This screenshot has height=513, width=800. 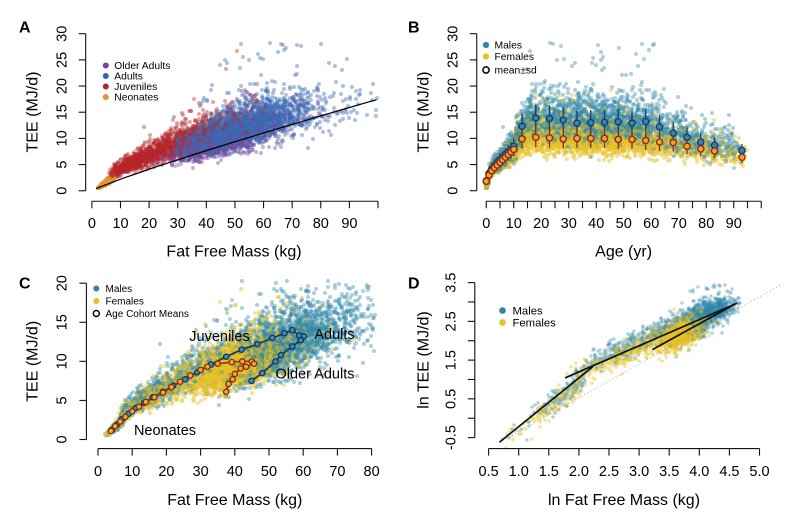 What do you see at coordinates (414, 28) in the screenshot?
I see `svg-text: B` at bounding box center [414, 28].